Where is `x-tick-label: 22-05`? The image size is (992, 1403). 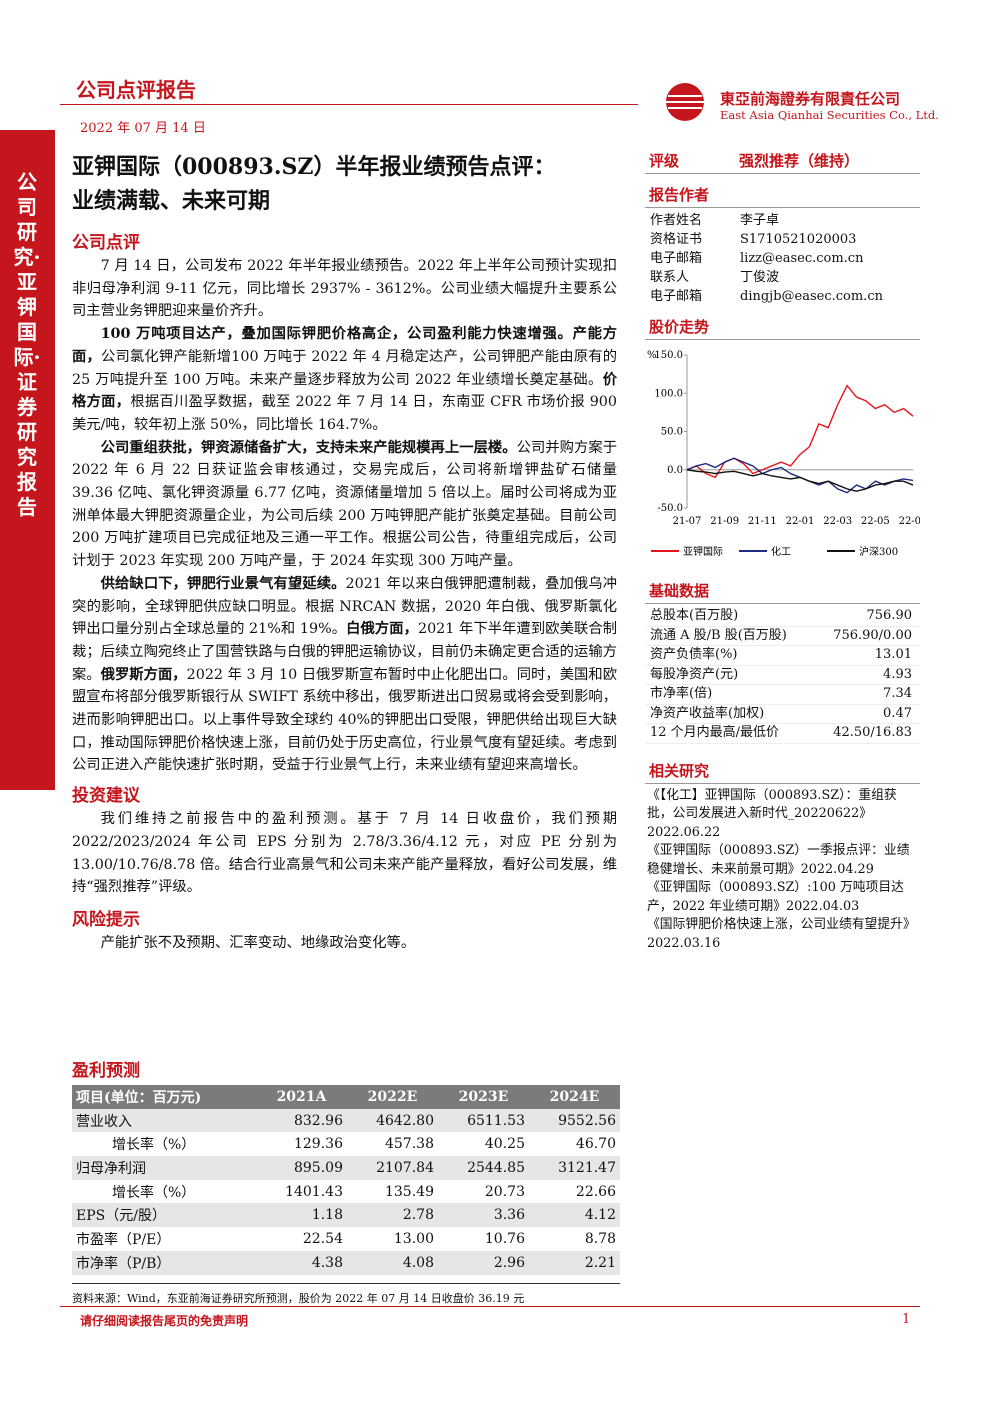
x-tick-label: 22-05 is located at coordinates (875, 521).